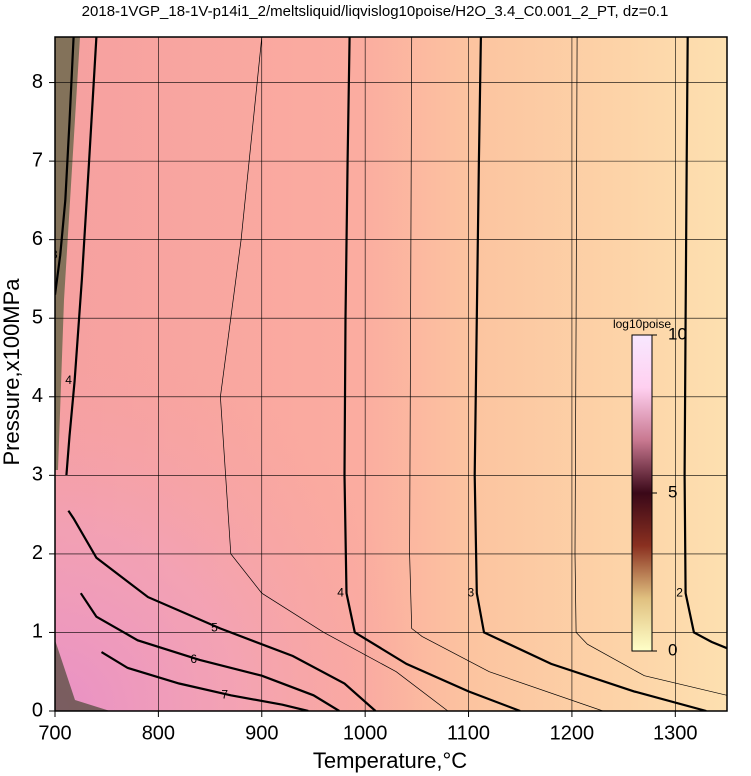  Describe the element at coordinates (37, 632) in the screenshot. I see `y-tick-label: 1` at that location.